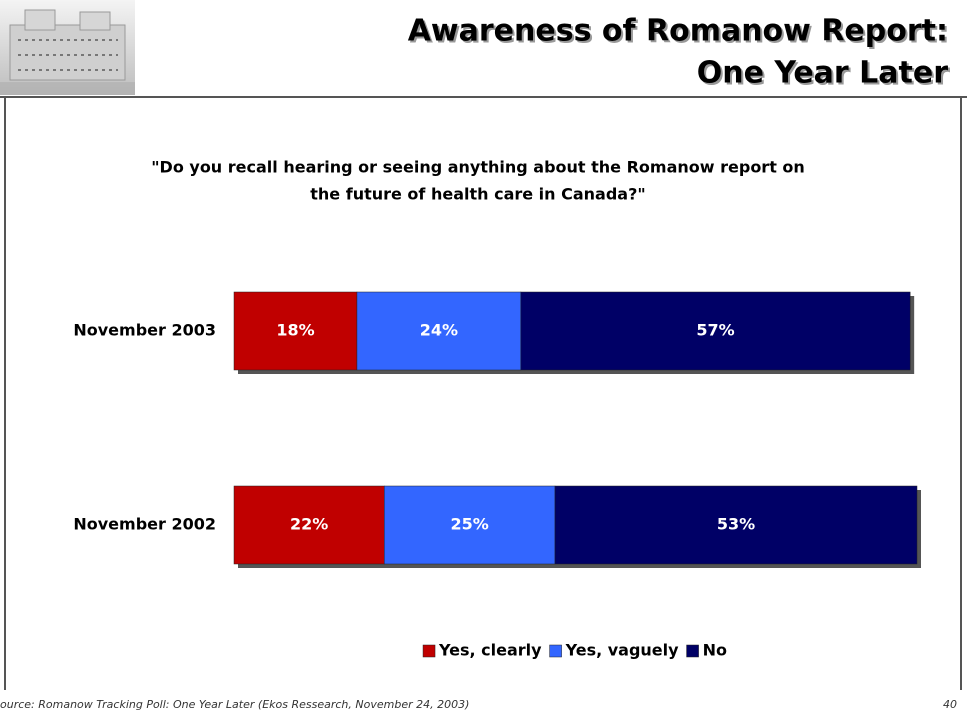  What do you see at coordinates (950, 704) in the screenshot?
I see `page-number: 40` at bounding box center [950, 704].